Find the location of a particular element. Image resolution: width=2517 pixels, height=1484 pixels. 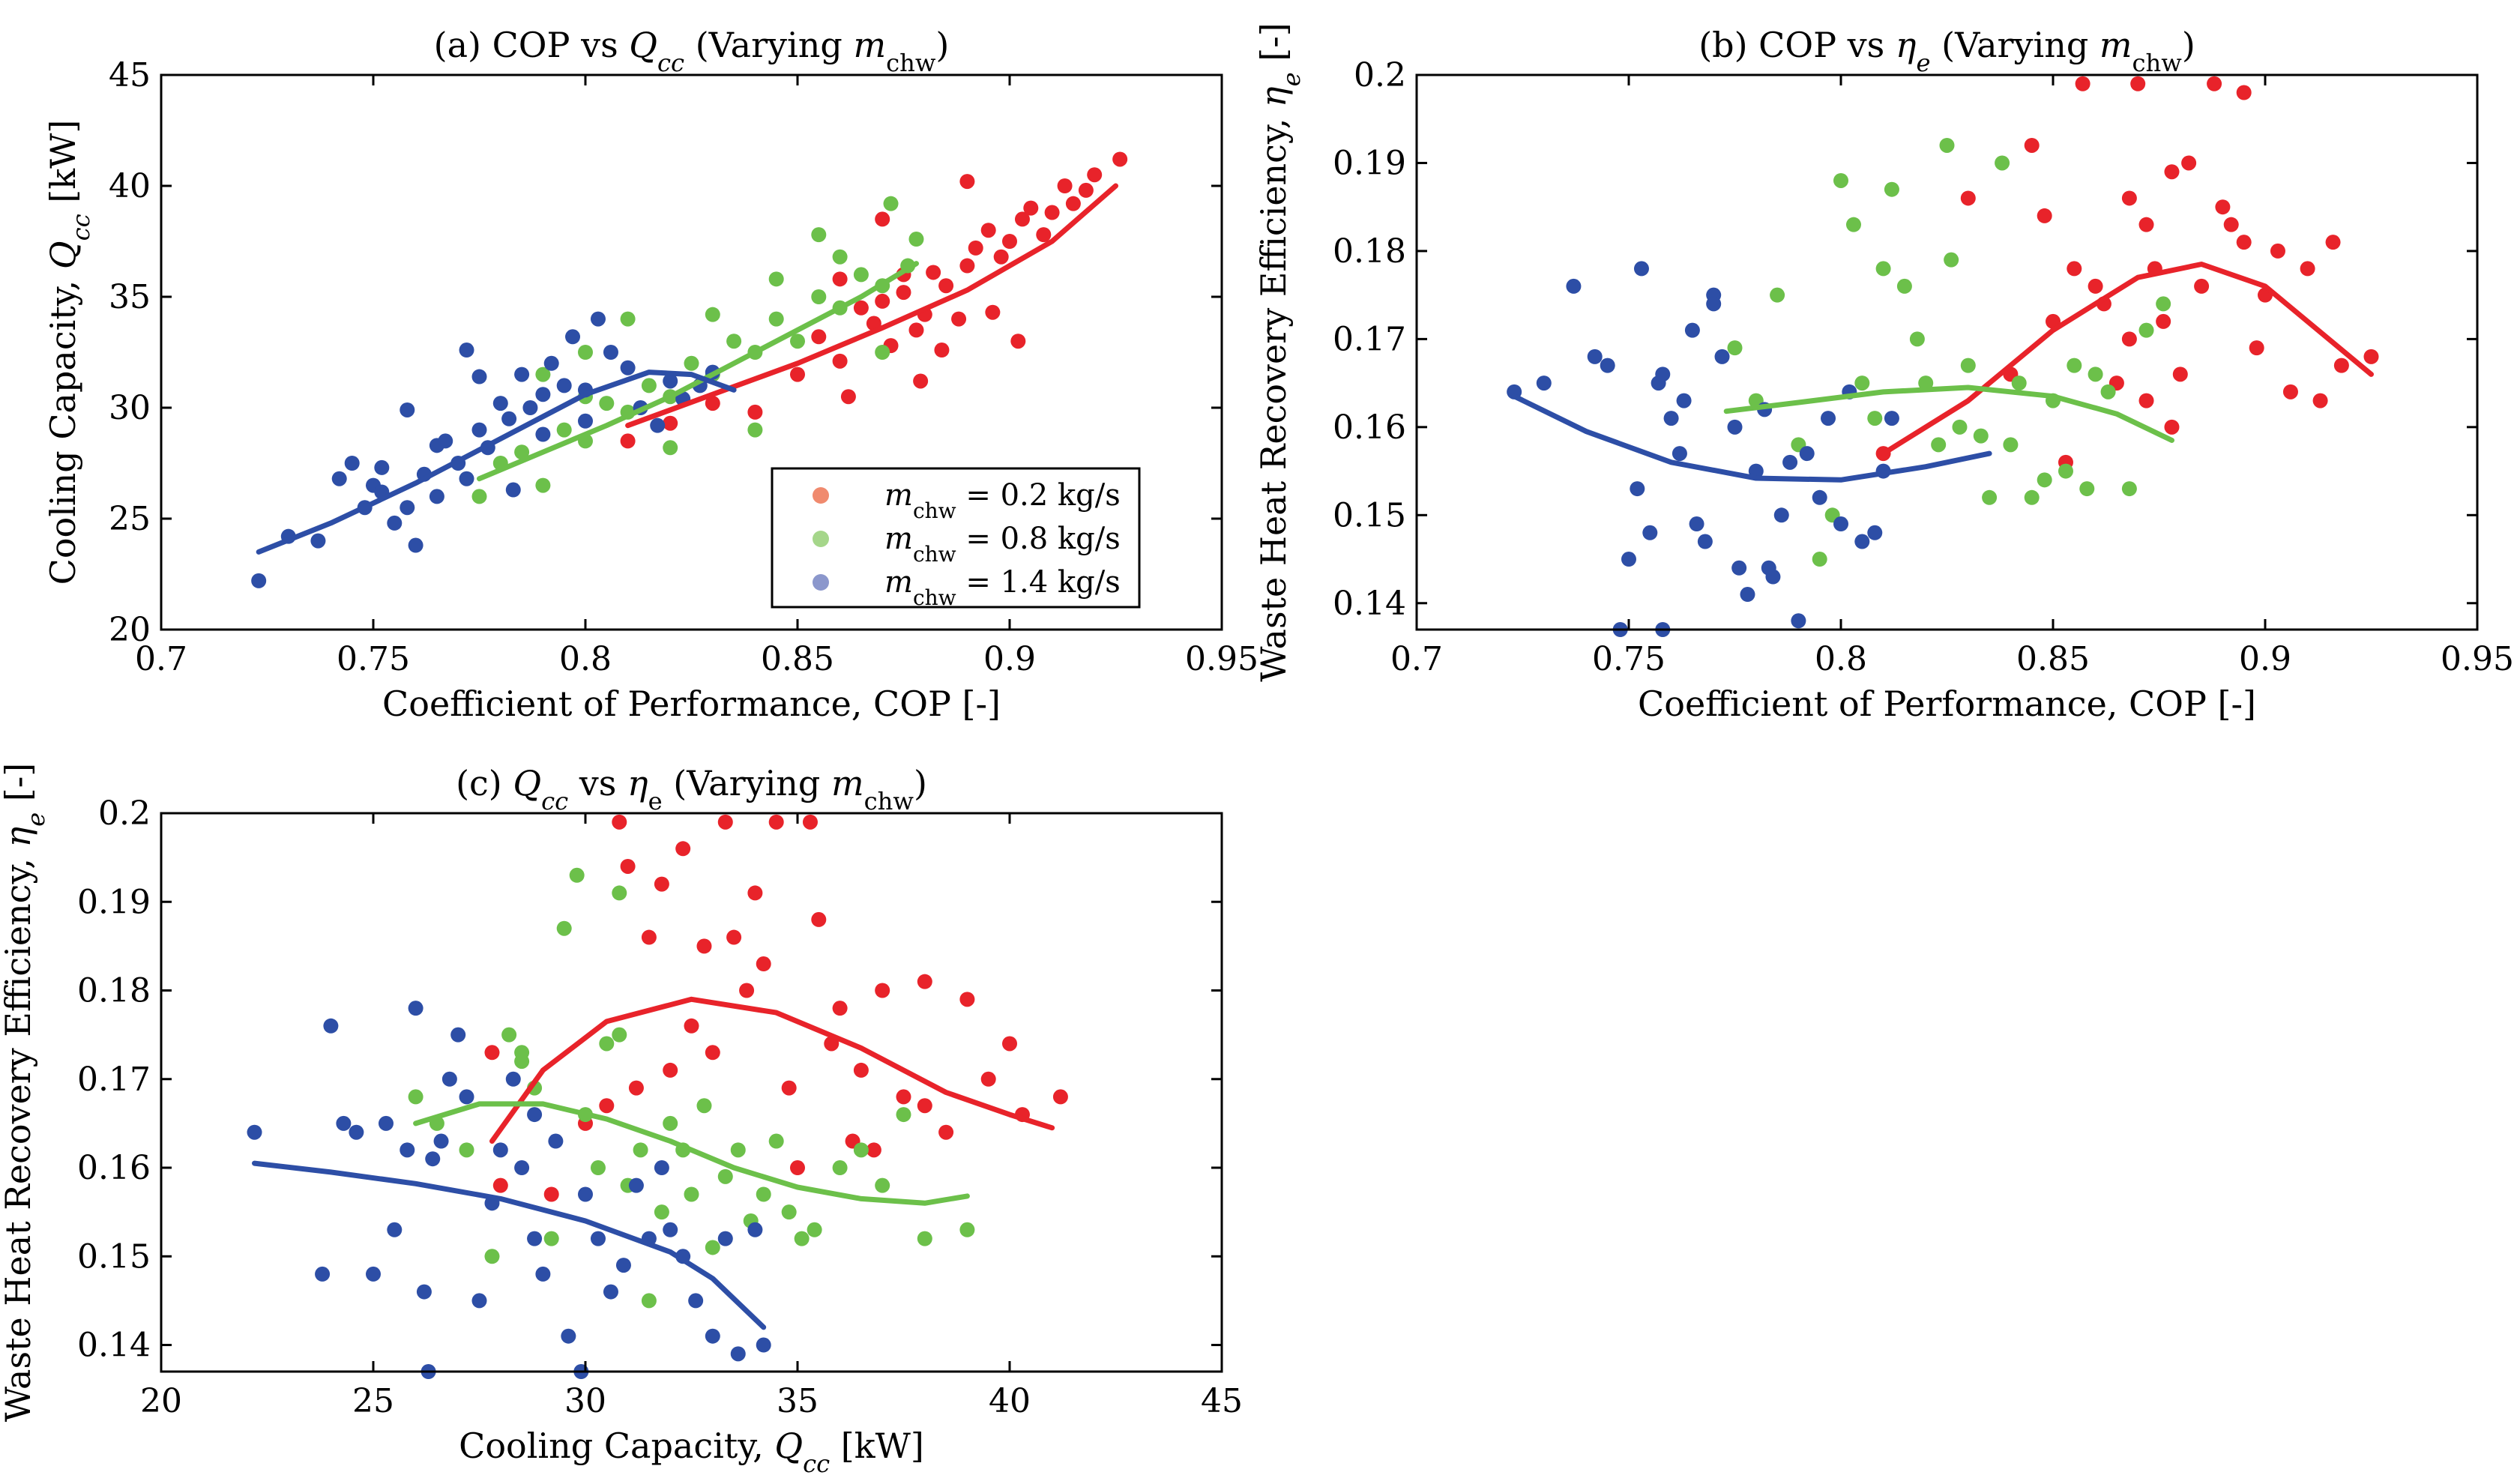

series-low is located at coordinates (874, 300).